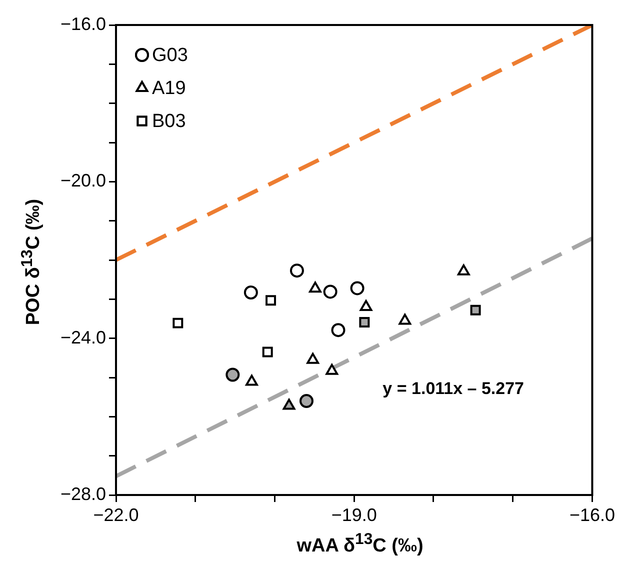 This screenshot has height=561, width=618. I want to click on legend-label: B03, so click(169, 121).